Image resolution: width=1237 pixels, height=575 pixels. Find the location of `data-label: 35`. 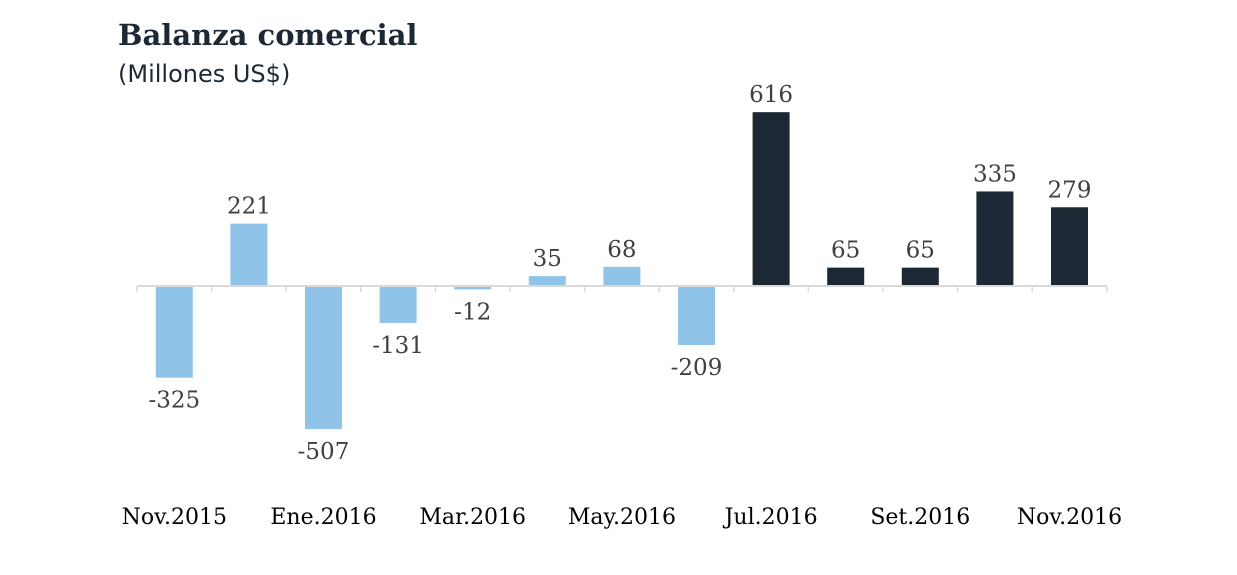

data-label: 35 is located at coordinates (547, 259).